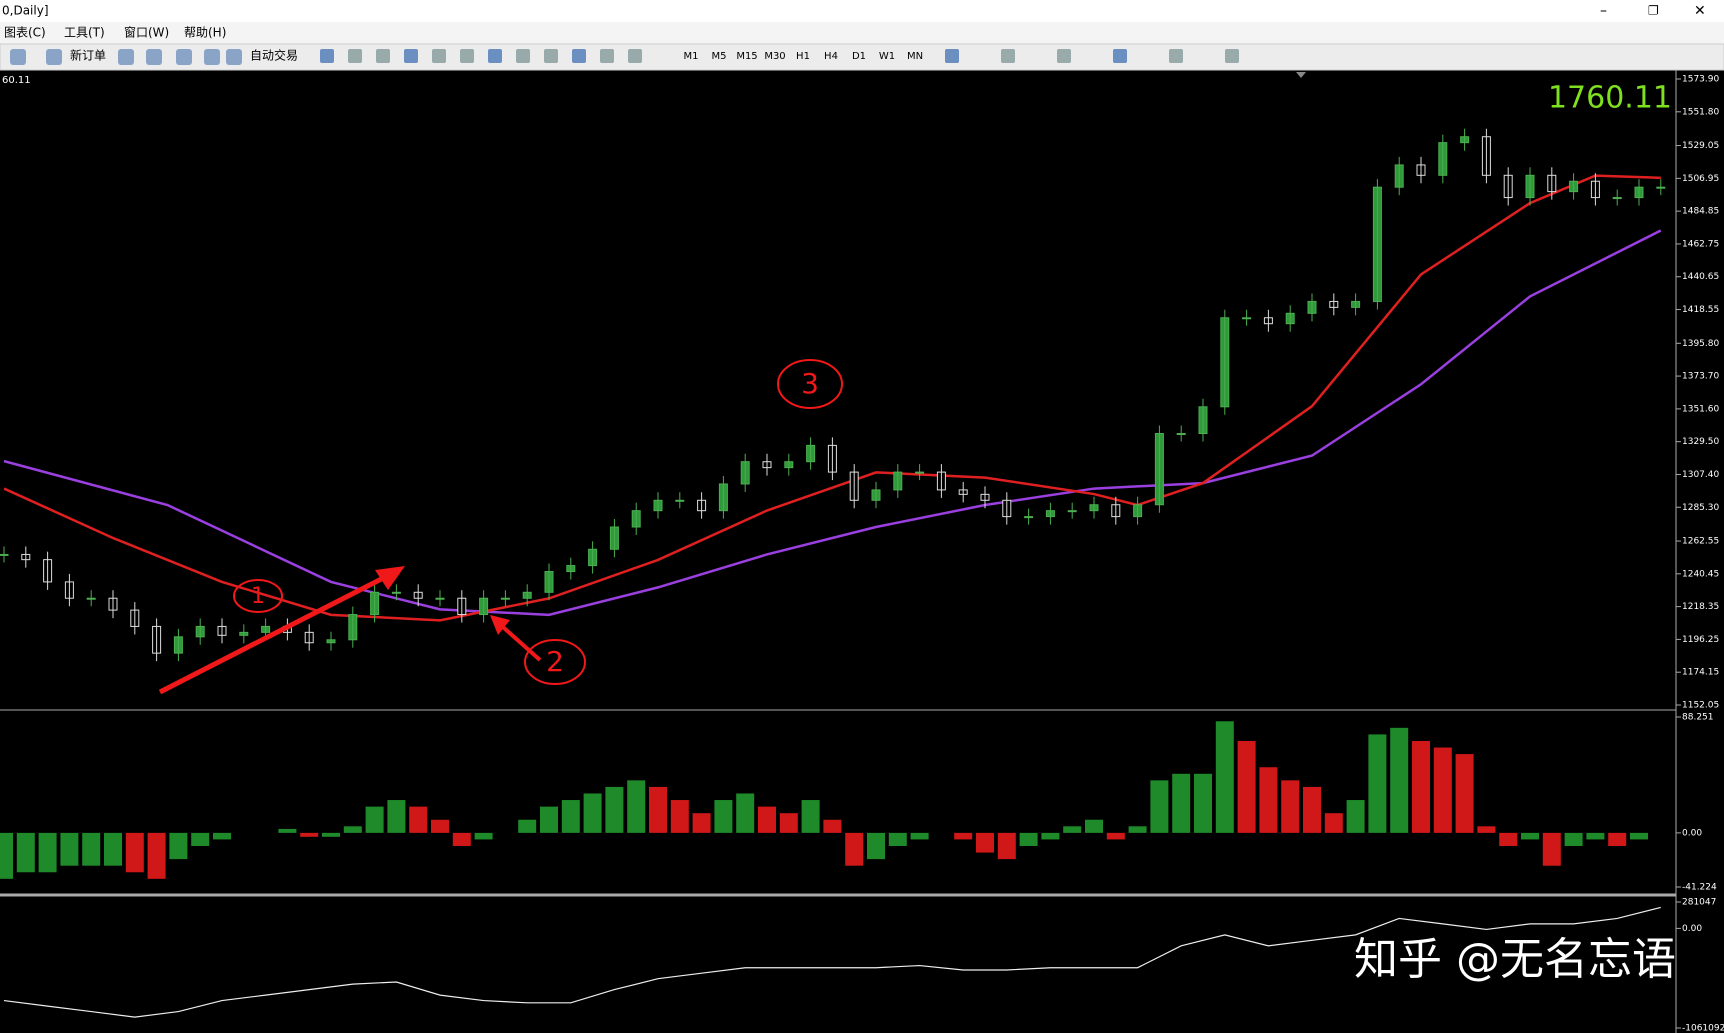 The width and height of the screenshot is (1724, 1033). Describe the element at coordinates (862, 11) in the screenshot. I see `title-bar` at that location.